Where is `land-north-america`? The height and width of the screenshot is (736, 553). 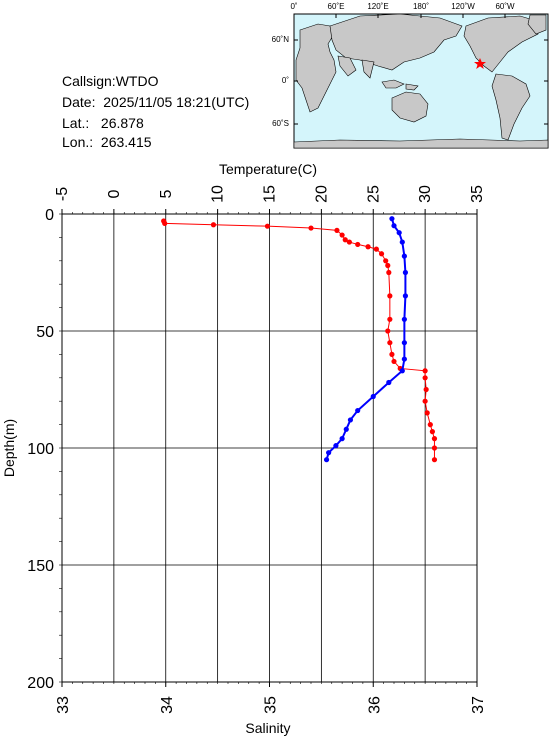
land-north-america is located at coordinates (502, 44).